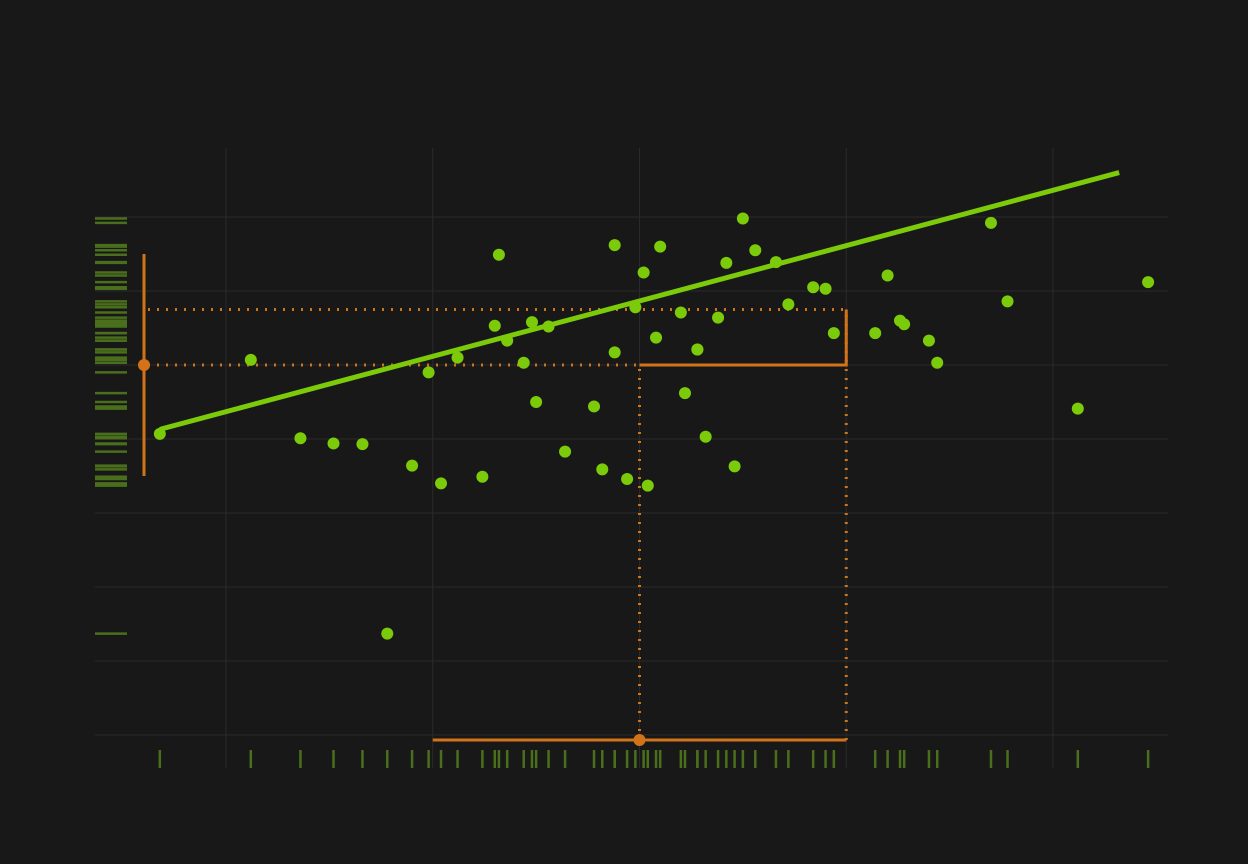 Image resolution: width=1248 pixels, height=864 pixels. What do you see at coordinates (654, 759) in the screenshot?
I see `x-rug` at bounding box center [654, 759].